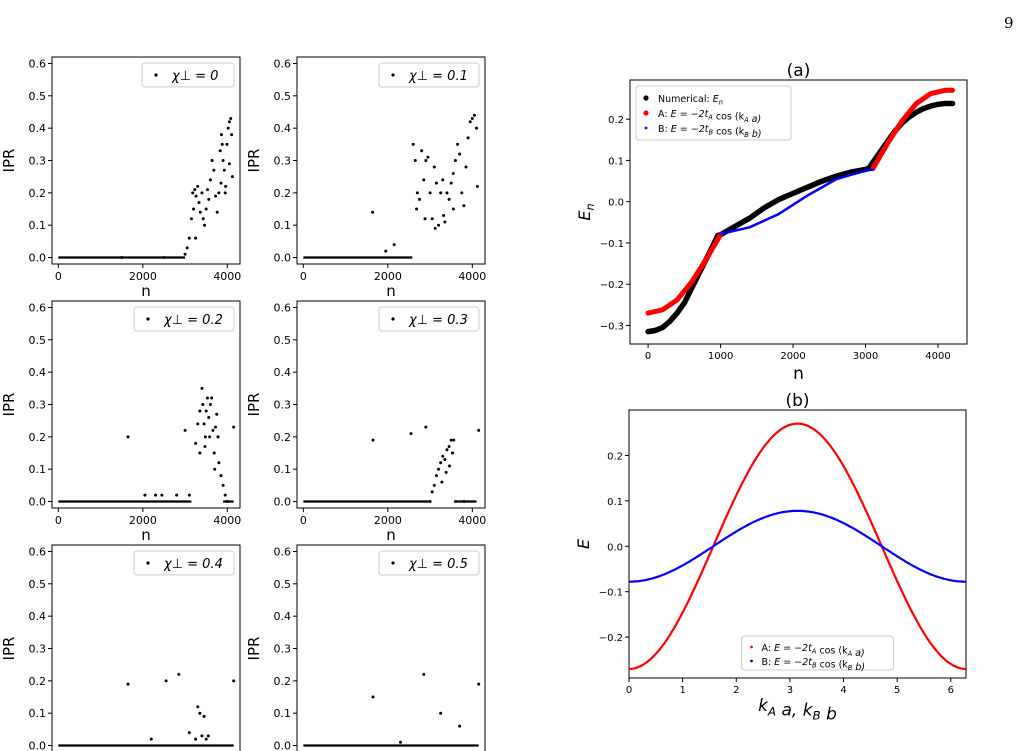 Image resolution: width=1022 pixels, height=751 pixels. Describe the element at coordinates (771, 711) in the screenshot. I see `x-axis-label-sub: A` at that location.